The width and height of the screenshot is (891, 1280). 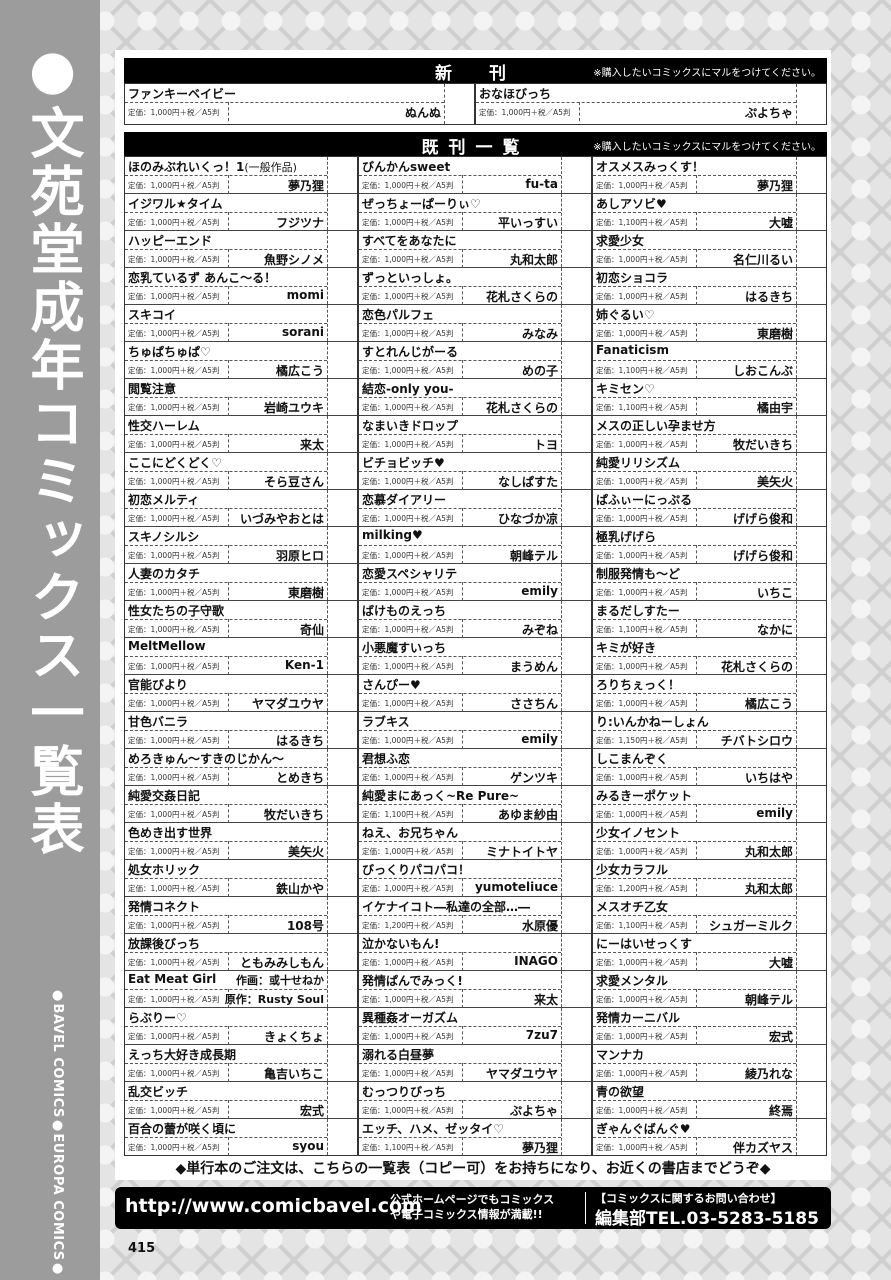 What do you see at coordinates (545, 445) in the screenshot?
I see `book-author: トヨ` at bounding box center [545, 445].